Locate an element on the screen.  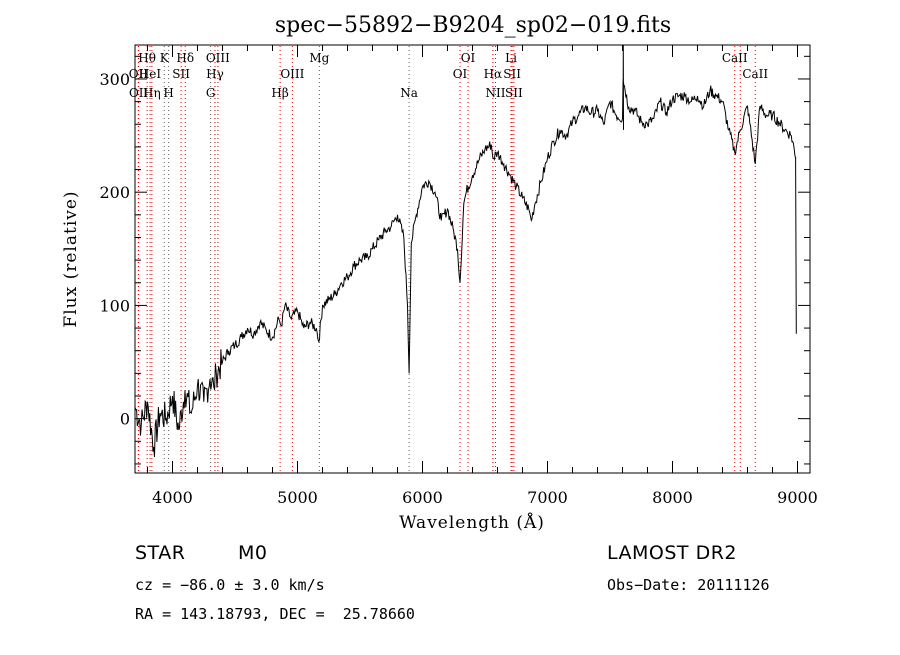
coordinates: RA = 143.18793, DEC = 25.78660 is located at coordinates (275, 614).